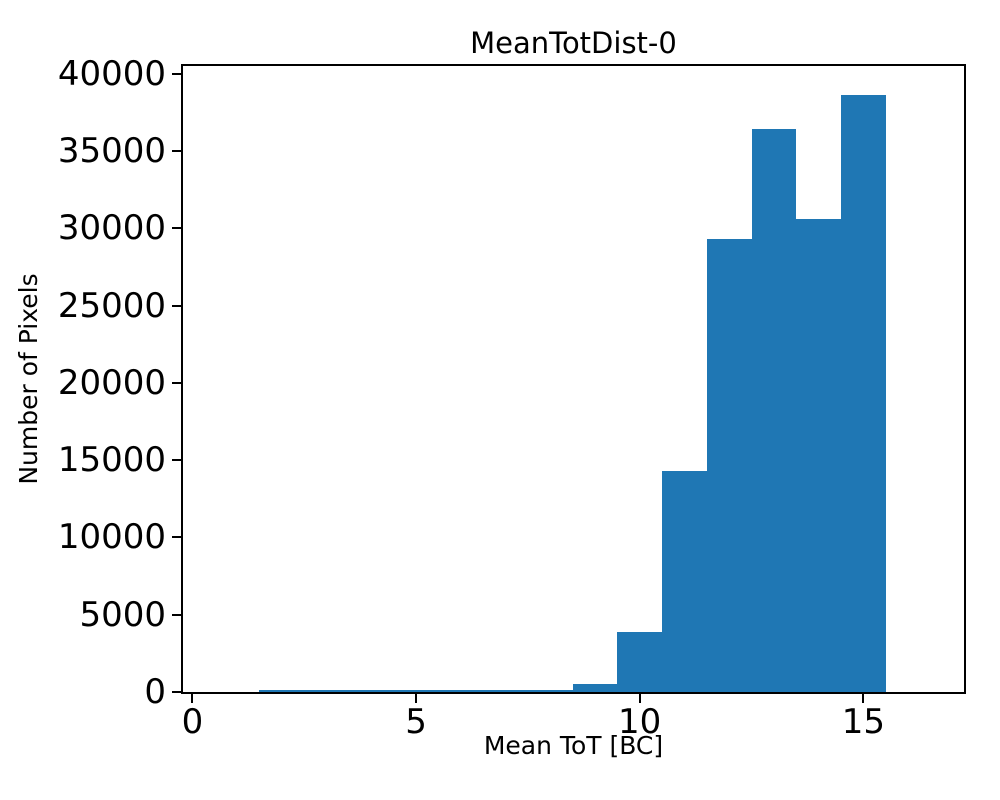  I want to click on y-tick-label: 5000, so click(122, 614).